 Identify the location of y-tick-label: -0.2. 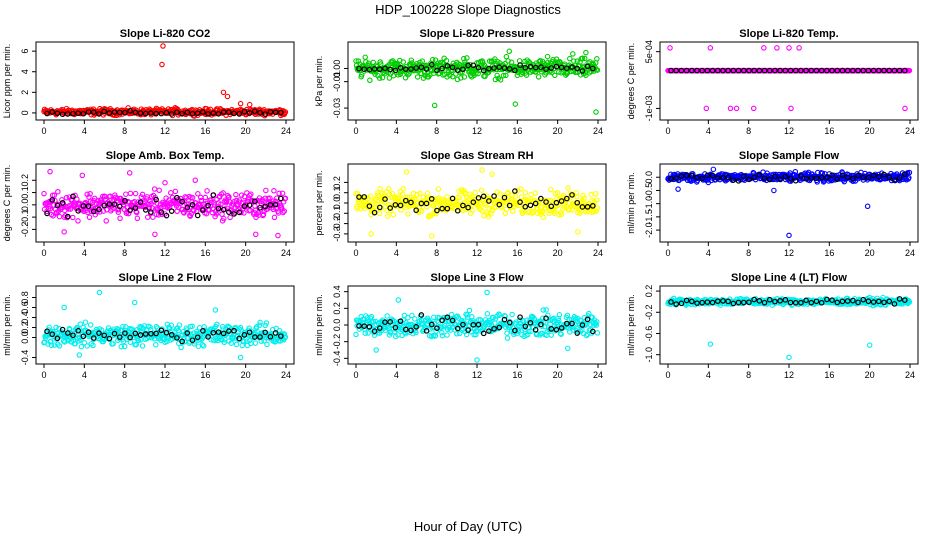
(649, 313).